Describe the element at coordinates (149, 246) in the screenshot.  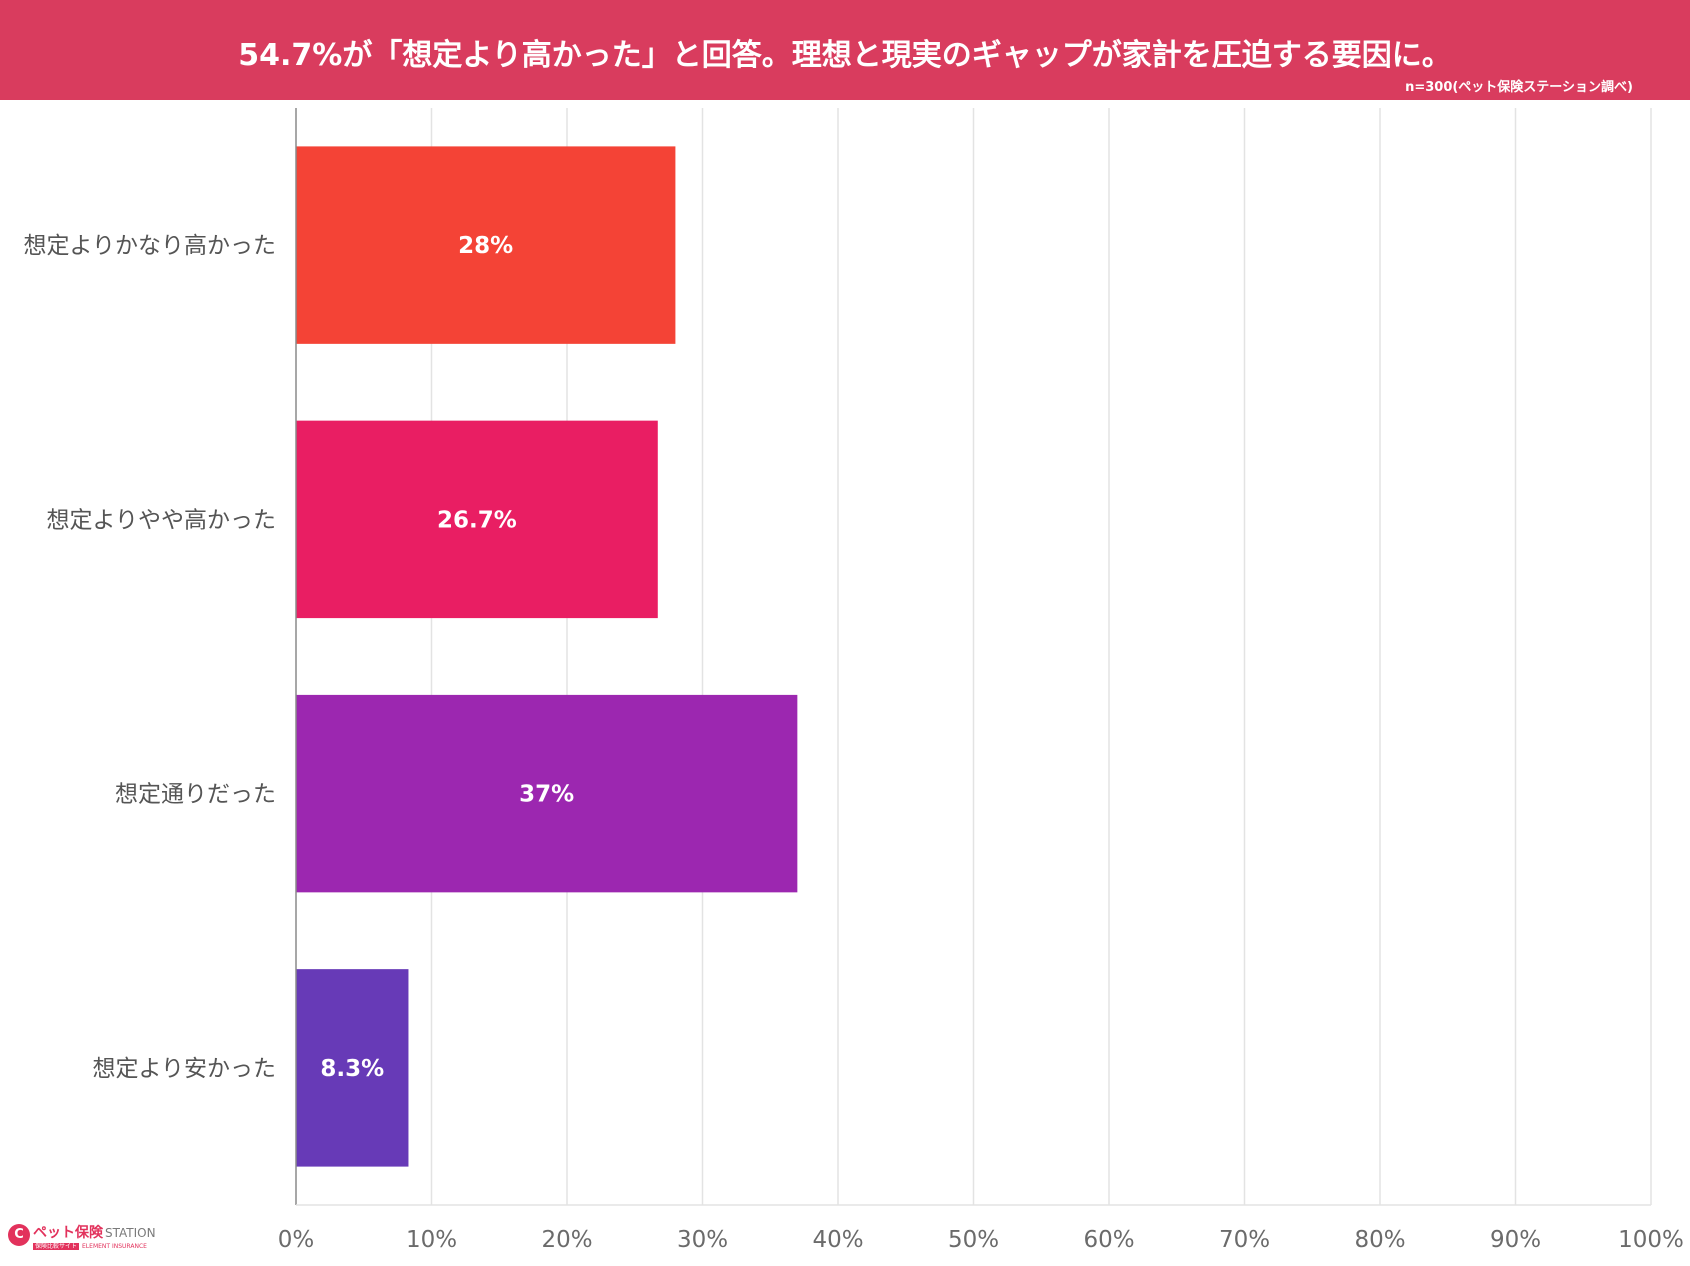
I see `category-label: 想定よりかなり高かった` at that location.